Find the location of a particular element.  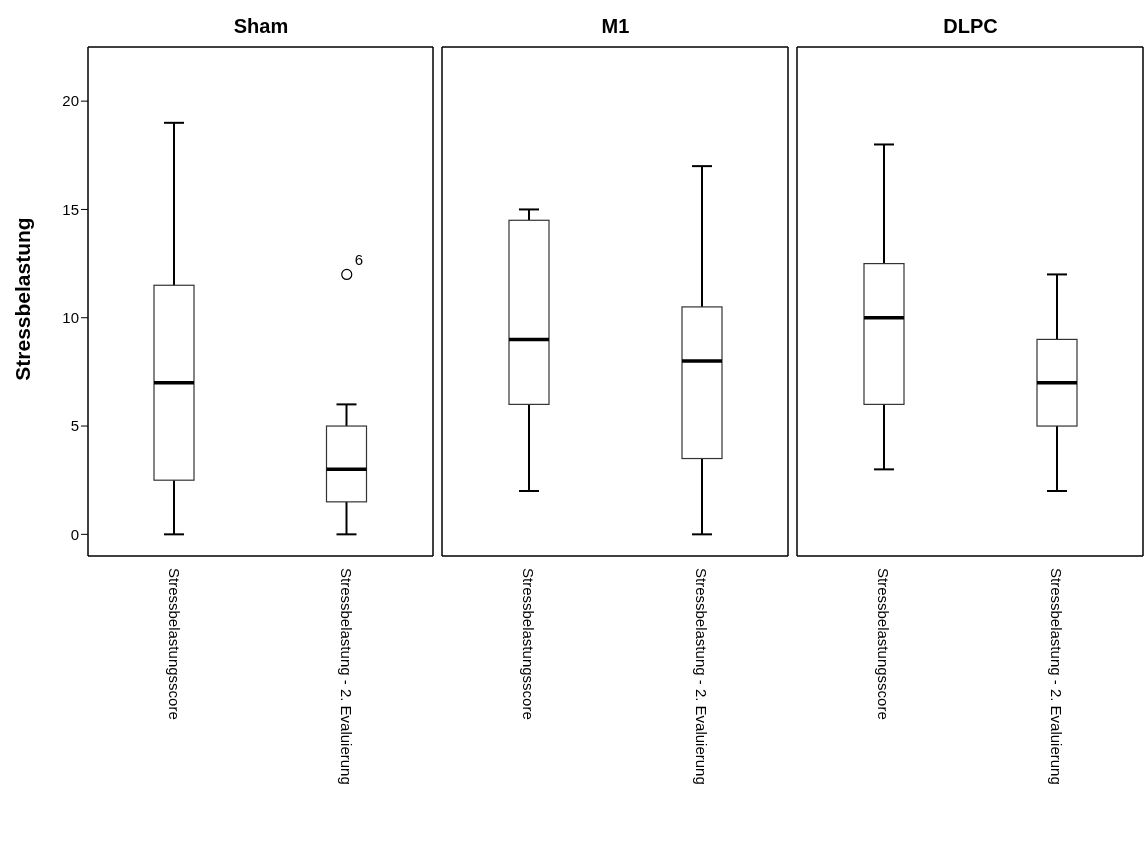

y-tick-label: 5 is located at coordinates (74, 426).